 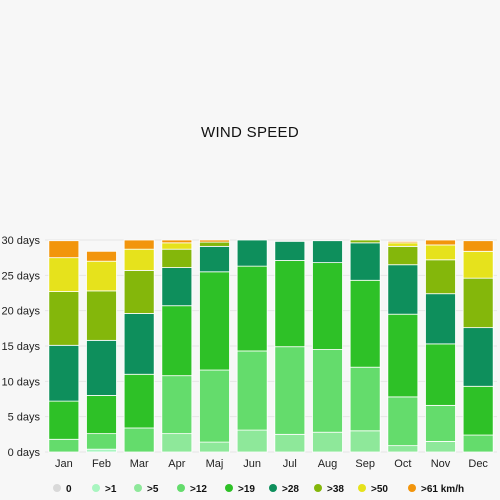 I want to click on x-tick-label: Oct, so click(x=402, y=464).